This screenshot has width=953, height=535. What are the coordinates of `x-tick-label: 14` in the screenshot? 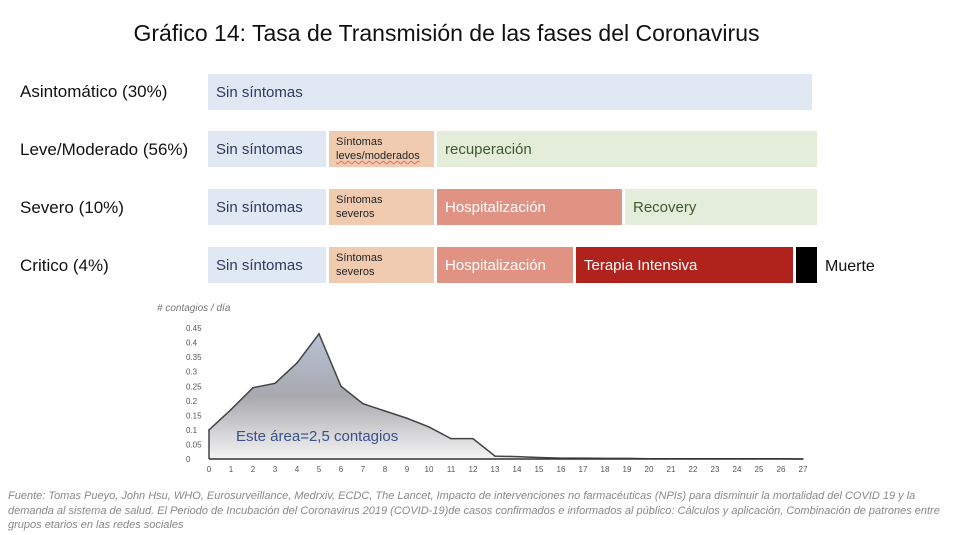 It's located at (517, 469).